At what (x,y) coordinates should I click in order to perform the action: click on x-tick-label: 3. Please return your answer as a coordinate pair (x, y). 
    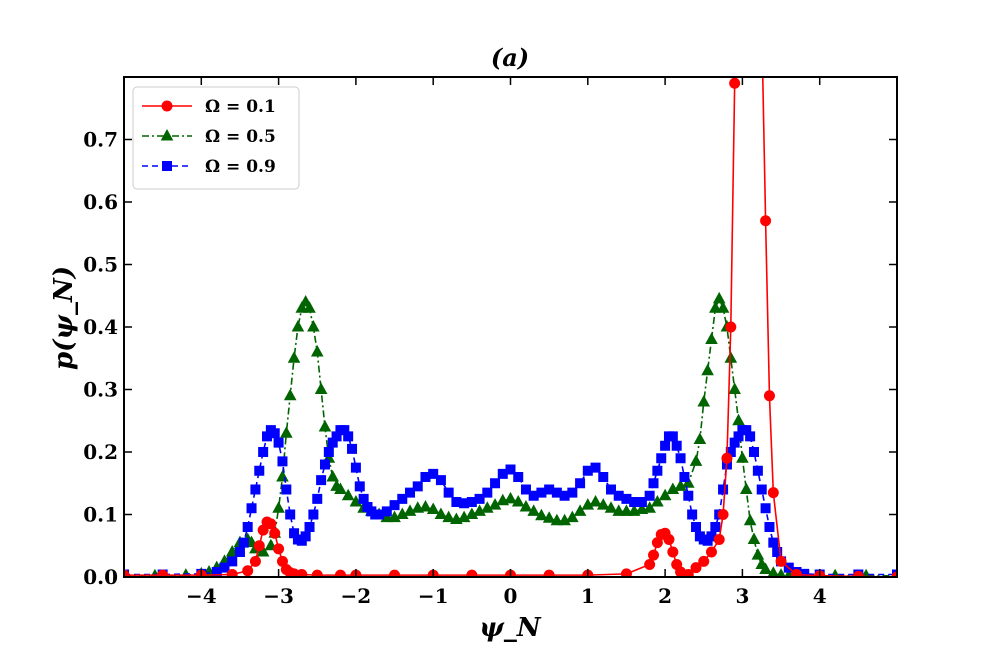
    Looking at the image, I should click on (742, 596).